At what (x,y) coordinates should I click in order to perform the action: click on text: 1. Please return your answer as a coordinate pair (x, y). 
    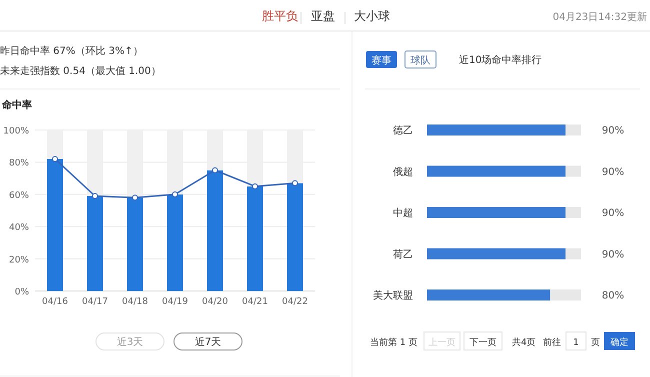
    Looking at the image, I should click on (576, 343).